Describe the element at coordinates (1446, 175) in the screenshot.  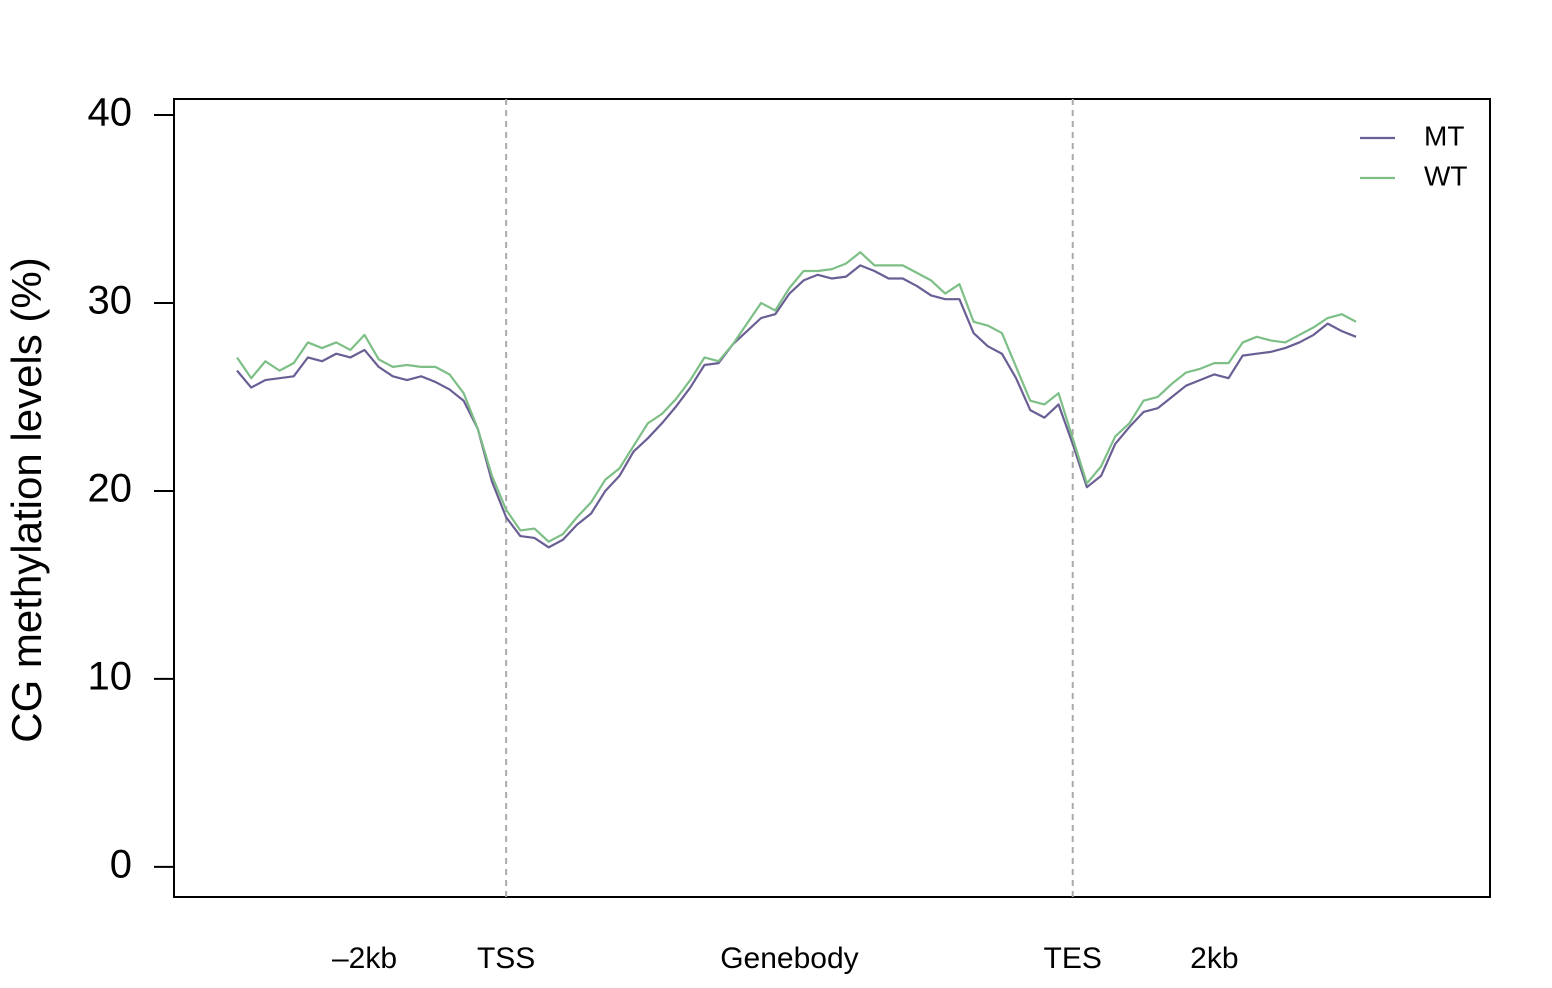
I see `legend-label: WT` at that location.